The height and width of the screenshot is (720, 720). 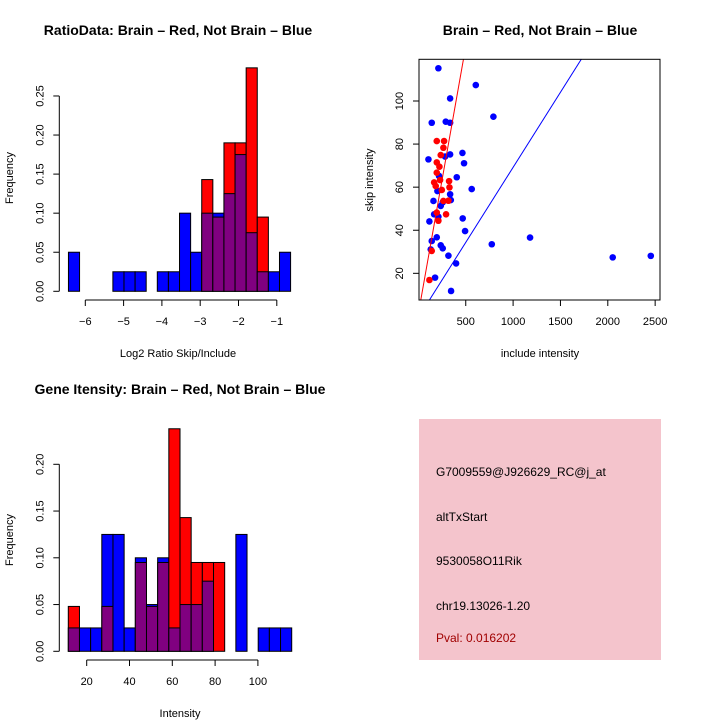 What do you see at coordinates (215, 682) in the screenshot?
I see `x-tick-label: 80` at bounding box center [215, 682].